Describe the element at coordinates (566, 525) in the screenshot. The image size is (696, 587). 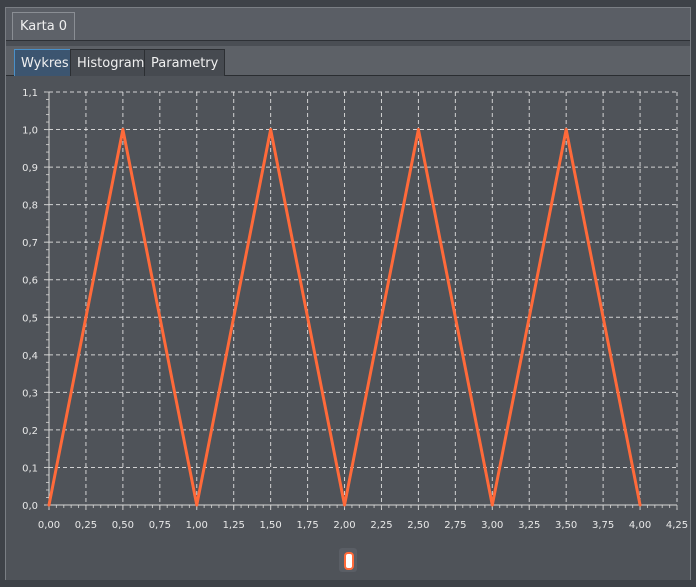
I see `x-tick-label: 3,50` at that location.